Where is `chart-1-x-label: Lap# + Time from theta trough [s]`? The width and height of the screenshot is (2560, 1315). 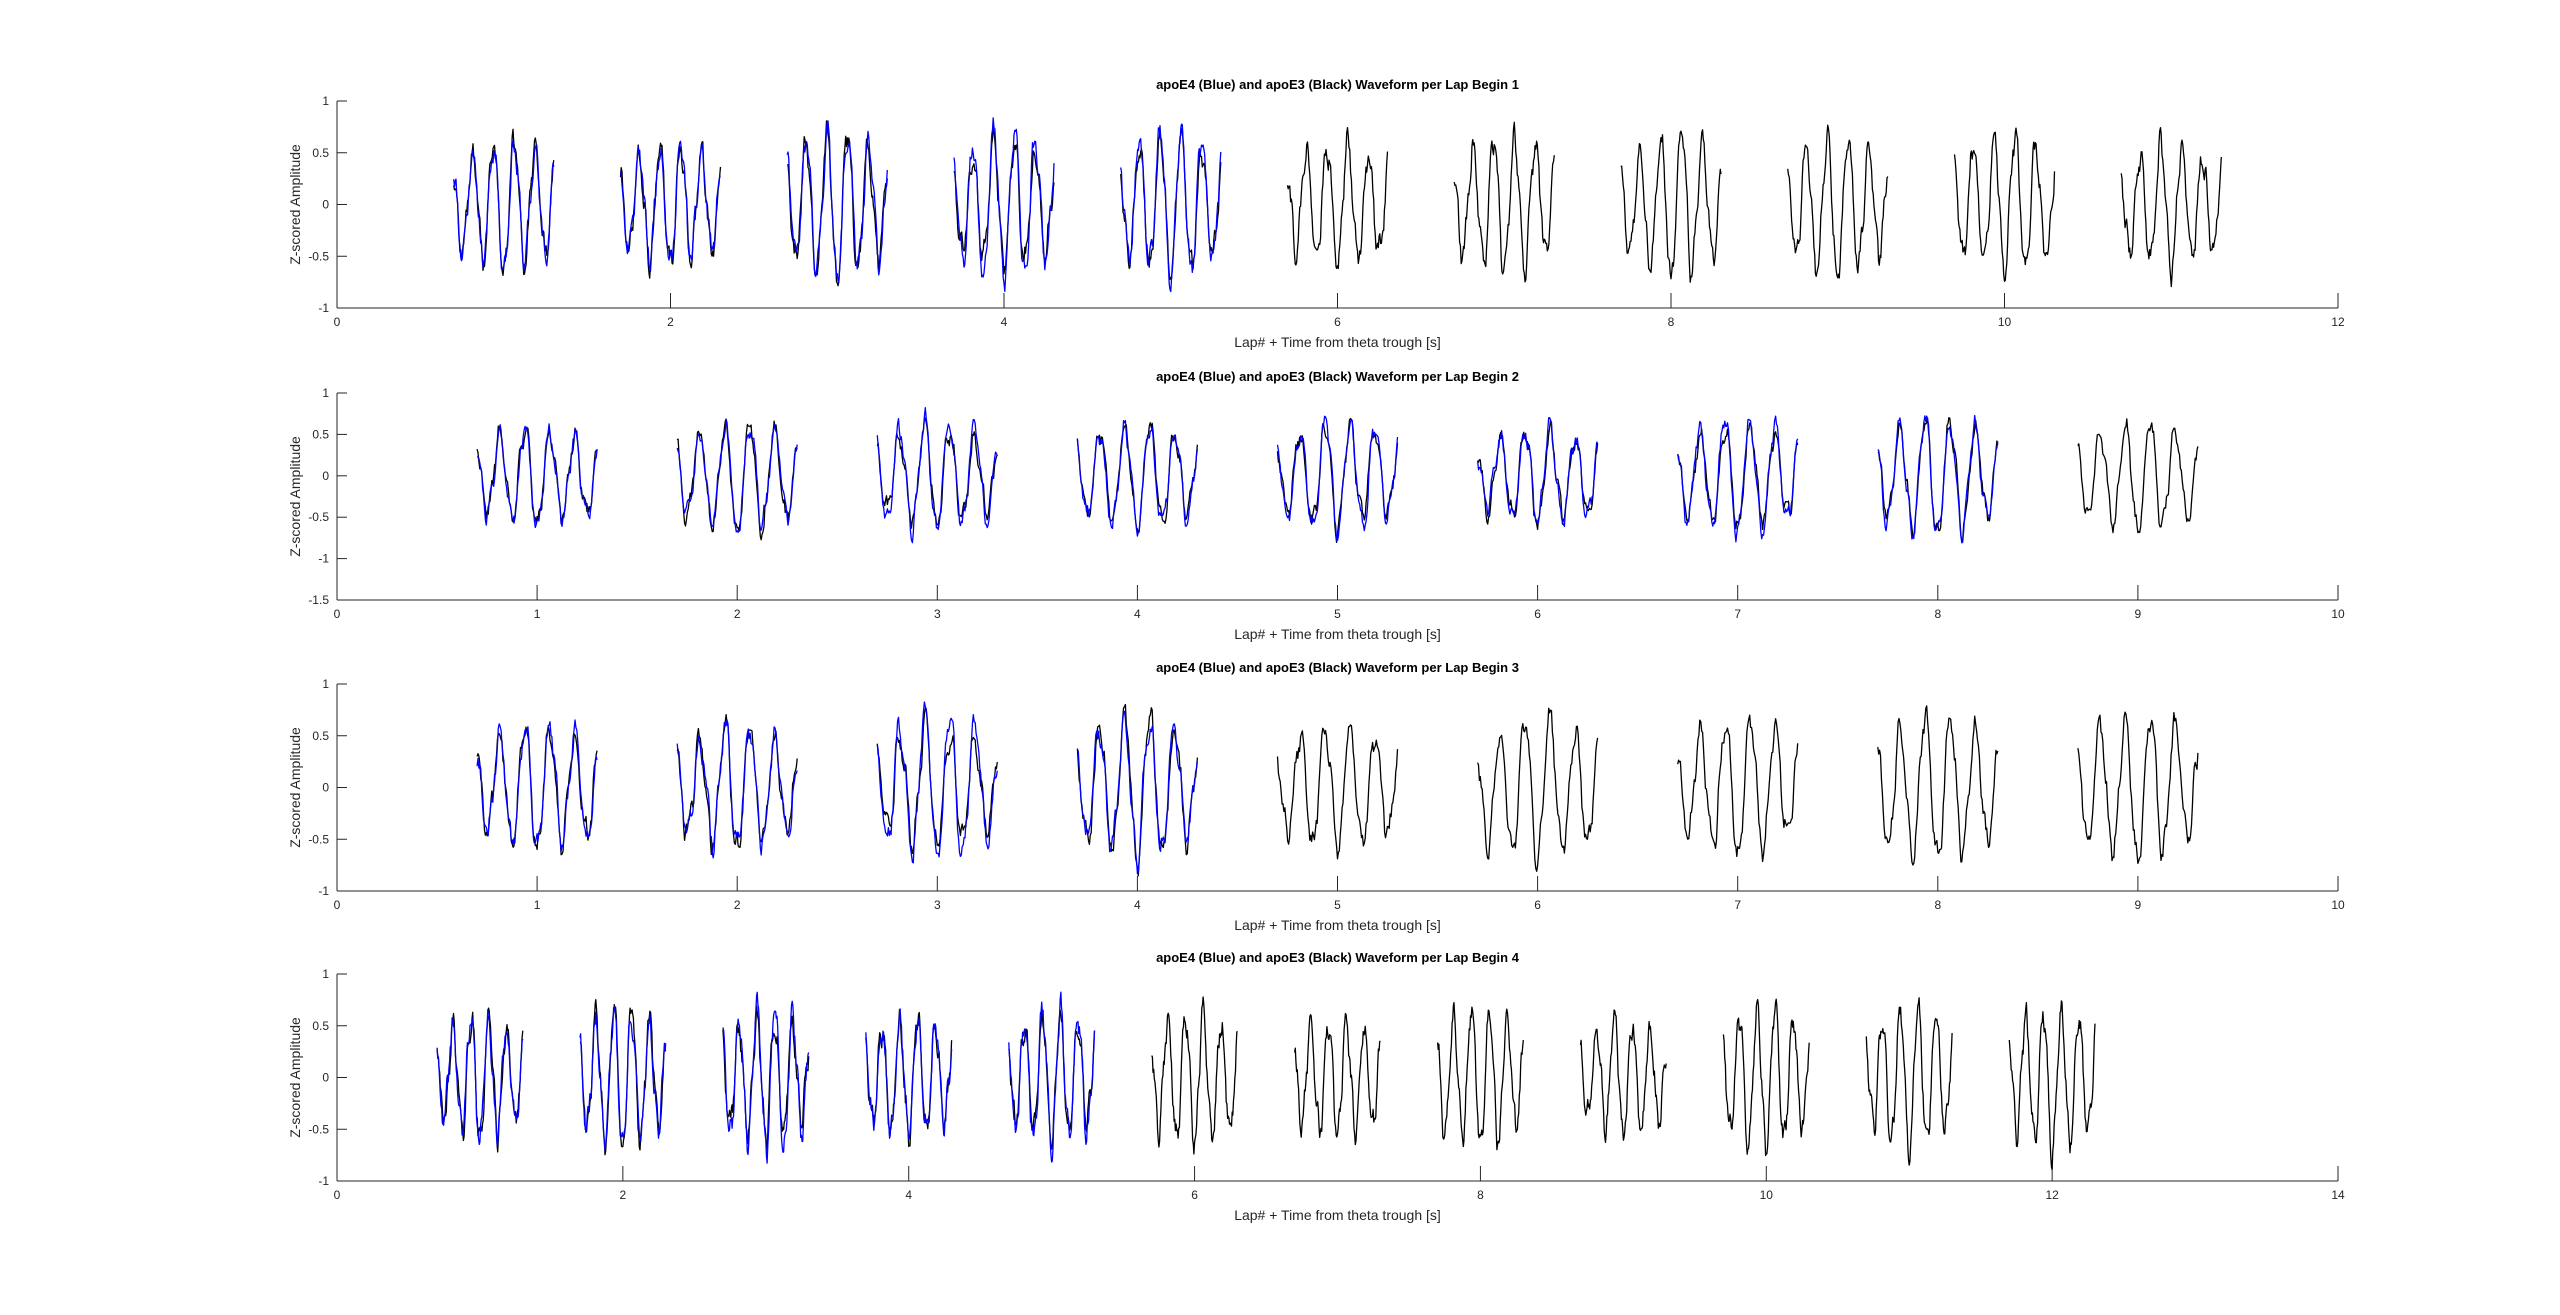
chart-1-x-label: Lap# + Time from theta trough [s] is located at coordinates (1337, 342).